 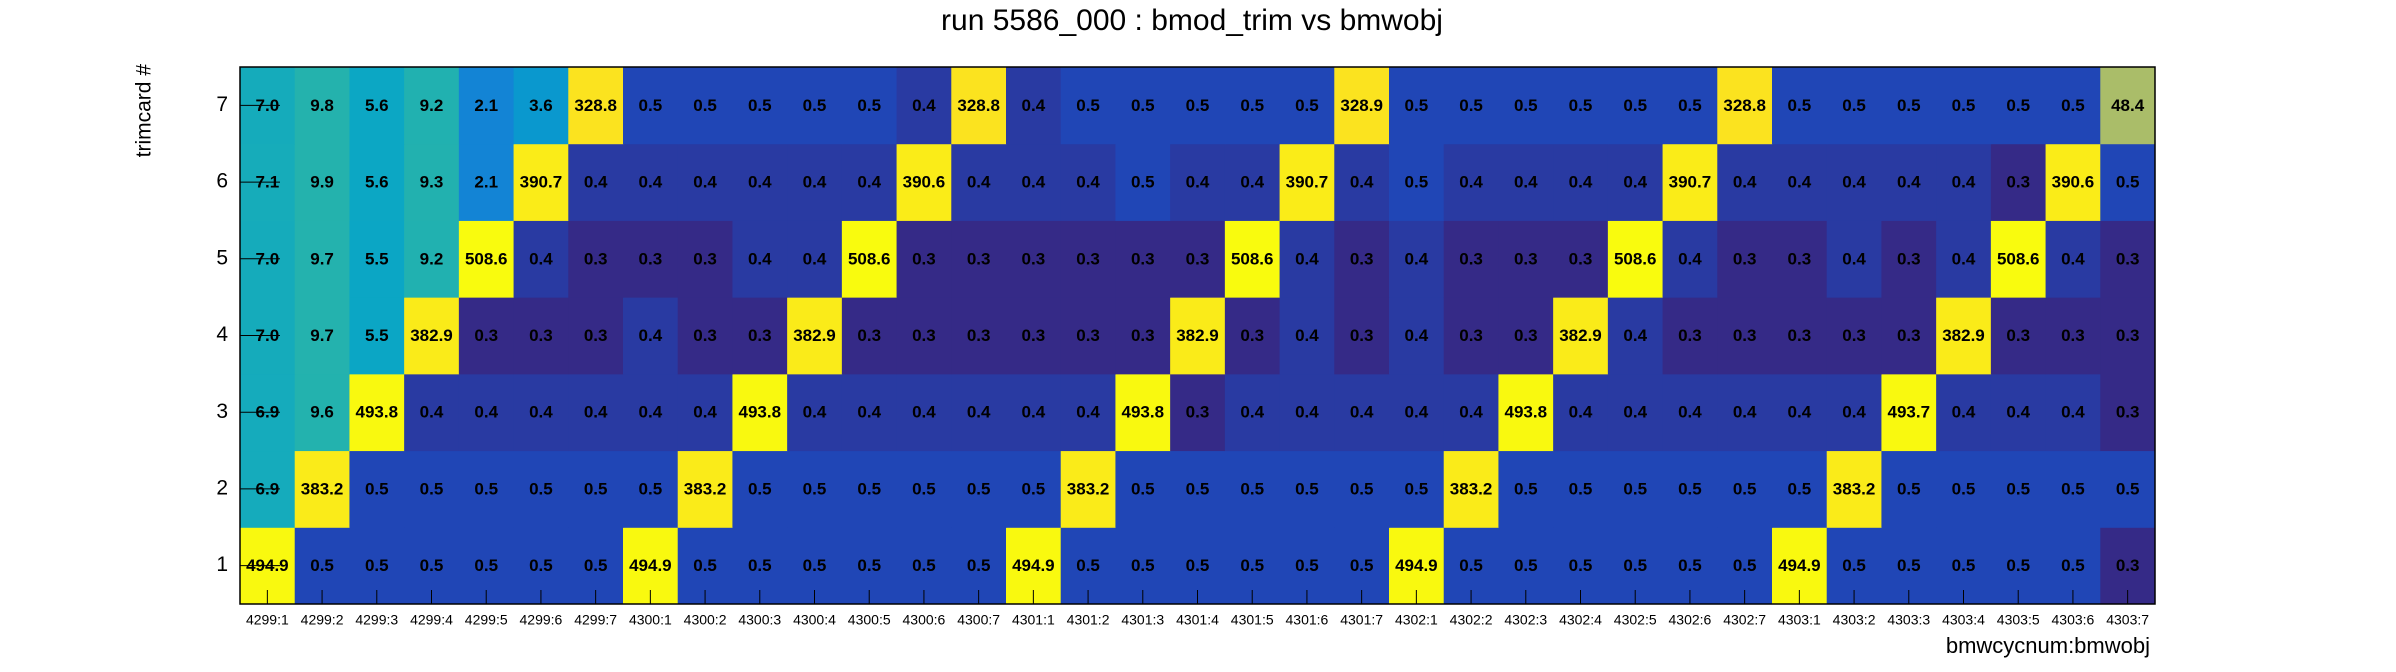 What do you see at coordinates (1744, 105) in the screenshot?
I see `cell-label: 328.8` at bounding box center [1744, 105].